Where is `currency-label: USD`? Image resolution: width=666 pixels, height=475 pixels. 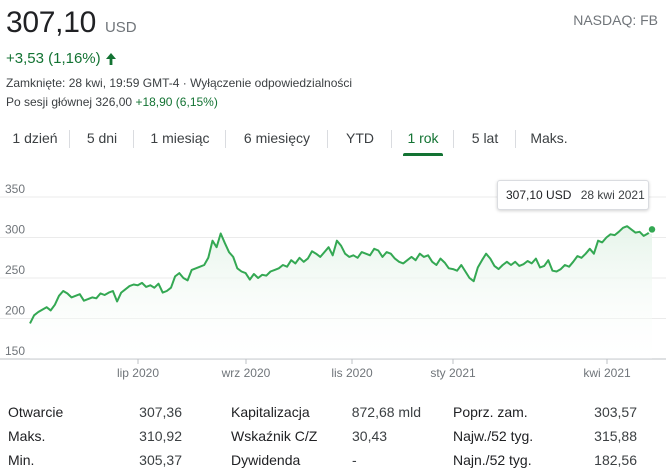
currency-label: USD is located at coordinates (120, 27).